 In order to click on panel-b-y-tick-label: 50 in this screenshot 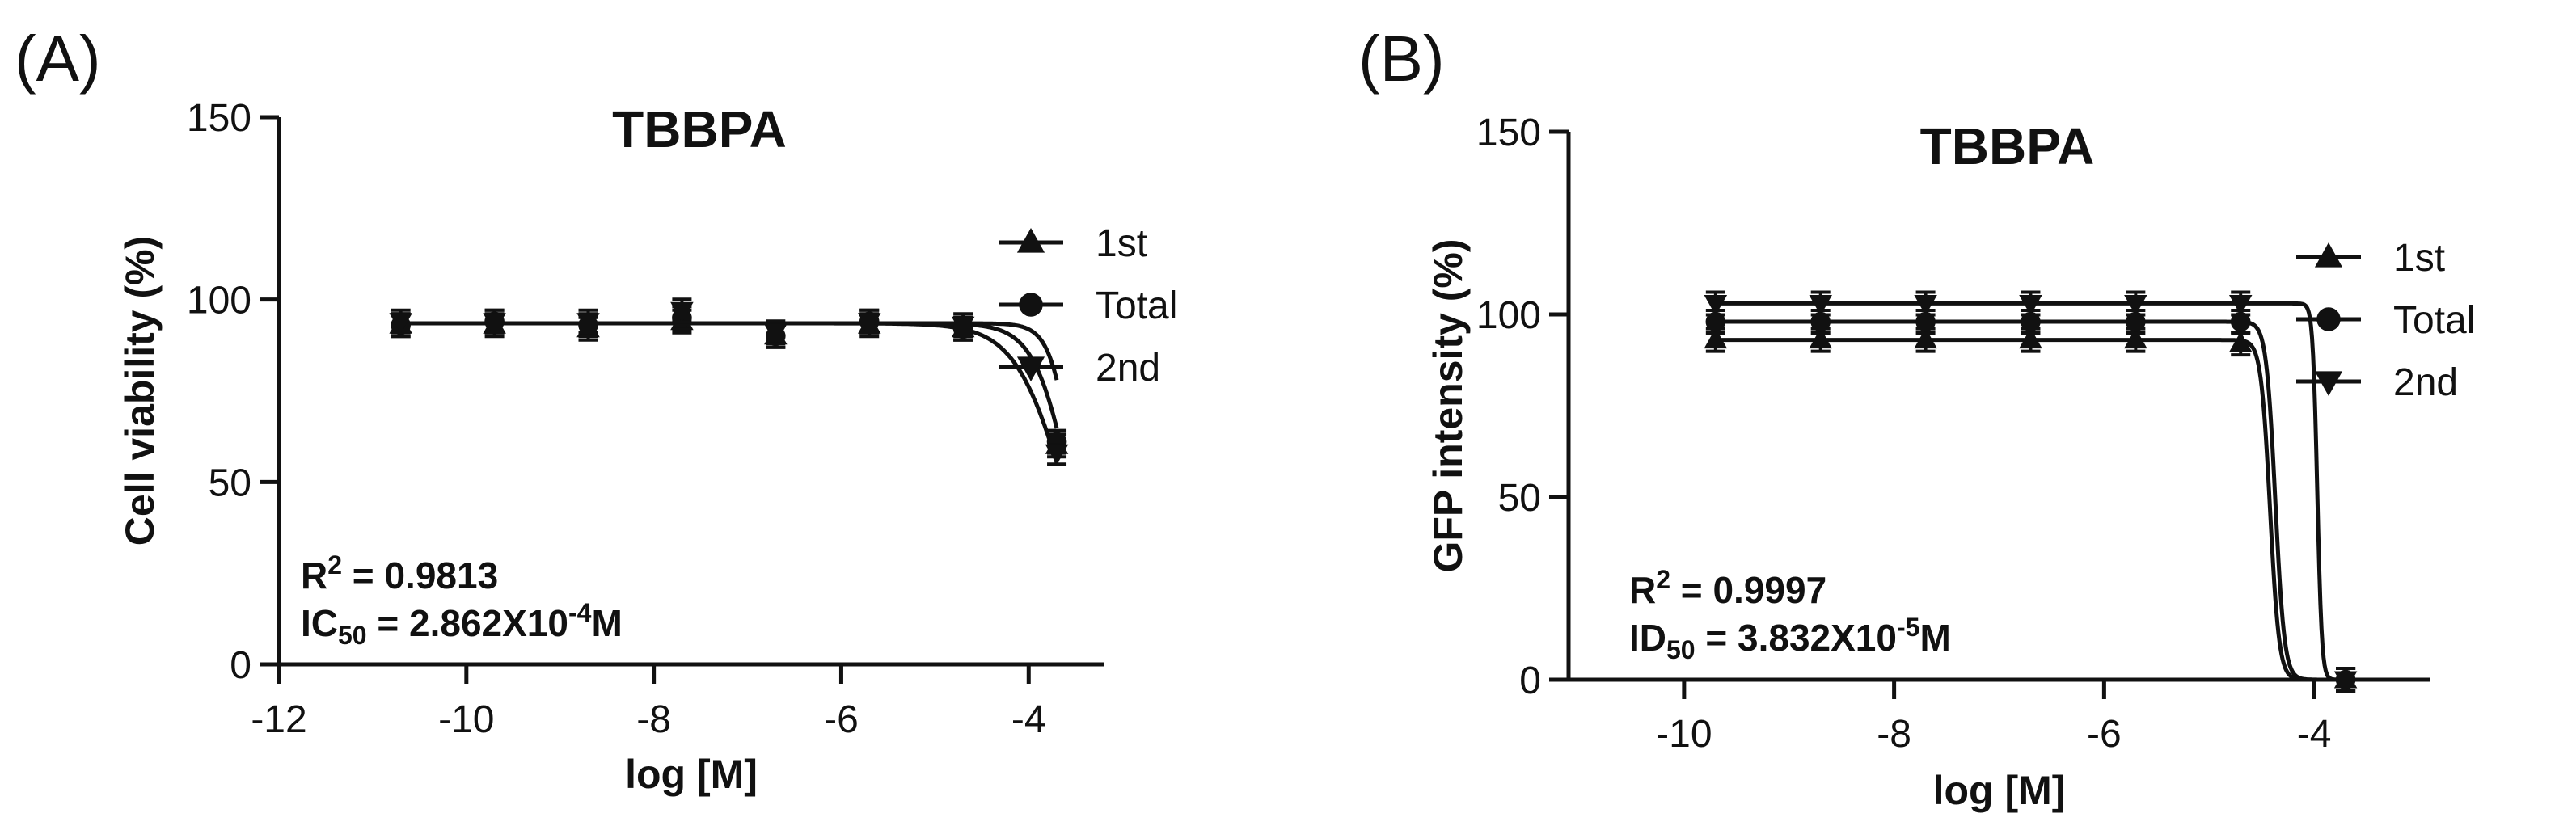, I will do `click(1519, 498)`.